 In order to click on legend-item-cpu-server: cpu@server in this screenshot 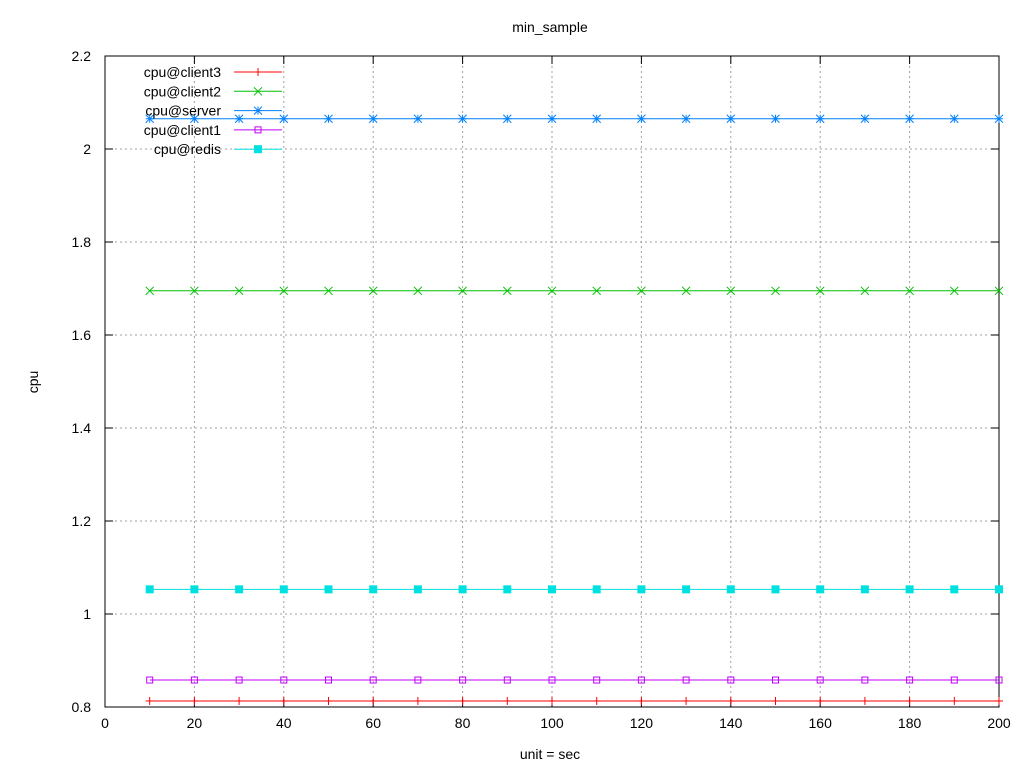, I will do `click(213, 111)`.